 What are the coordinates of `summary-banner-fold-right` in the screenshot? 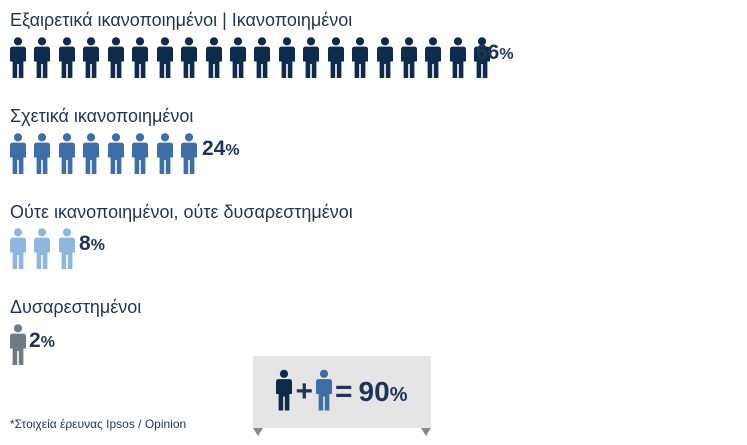 It's located at (426, 432).